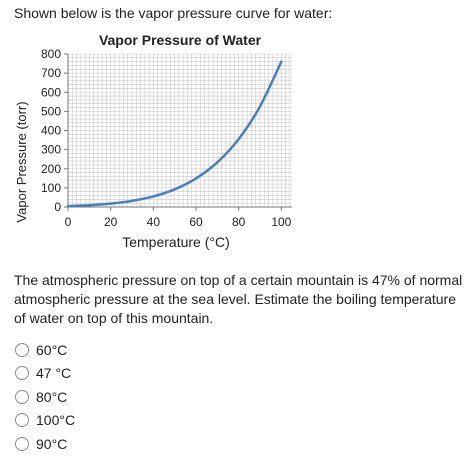 This screenshot has height=464, width=474. I want to click on x-tick-label: 60, so click(196, 222).